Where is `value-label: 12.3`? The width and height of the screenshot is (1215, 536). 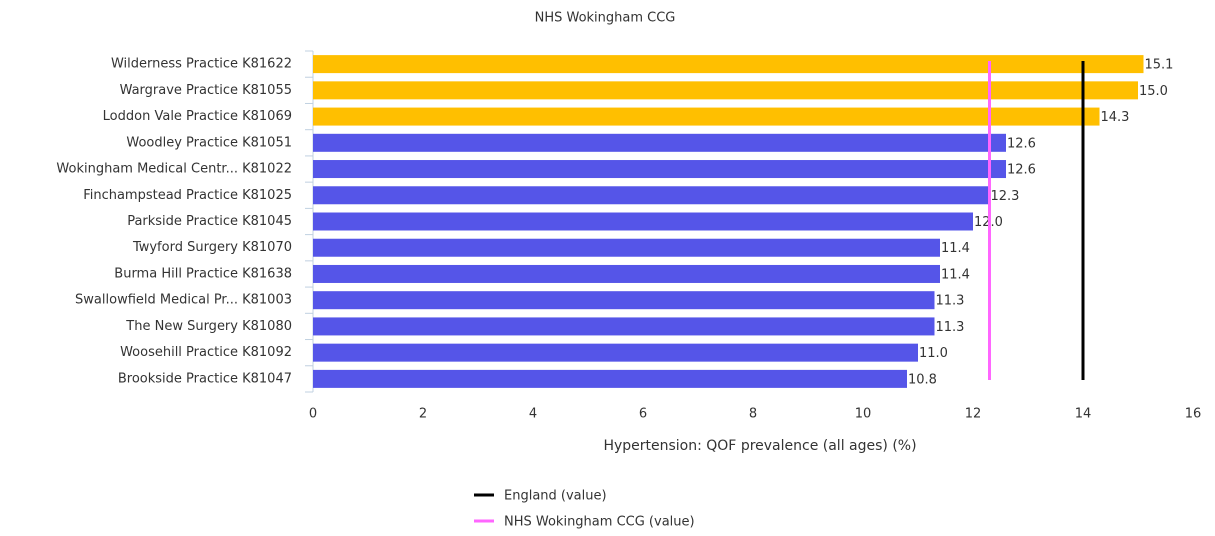 value-label: 12.3 is located at coordinates (1005, 196).